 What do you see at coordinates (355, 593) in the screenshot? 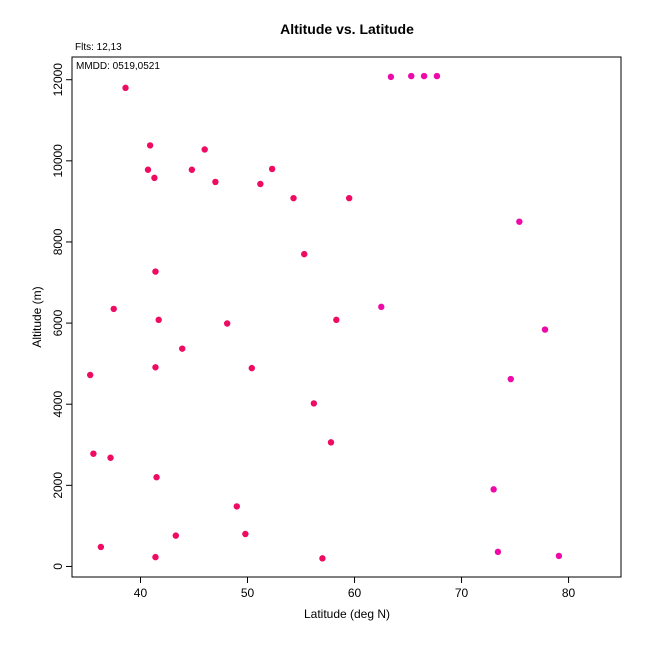
I see `x-tick-label: 60` at bounding box center [355, 593].